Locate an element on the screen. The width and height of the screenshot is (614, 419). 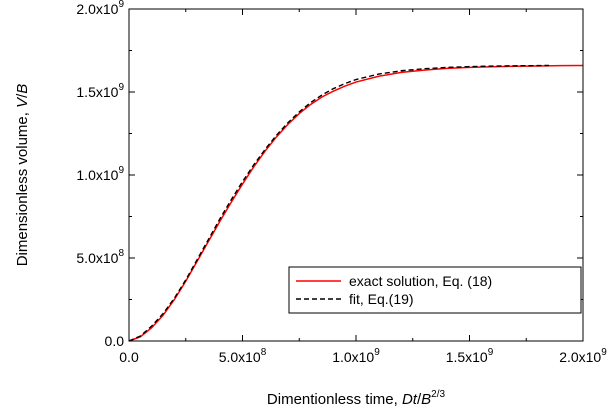
y-axis-title-base: B is located at coordinates (22, 89).